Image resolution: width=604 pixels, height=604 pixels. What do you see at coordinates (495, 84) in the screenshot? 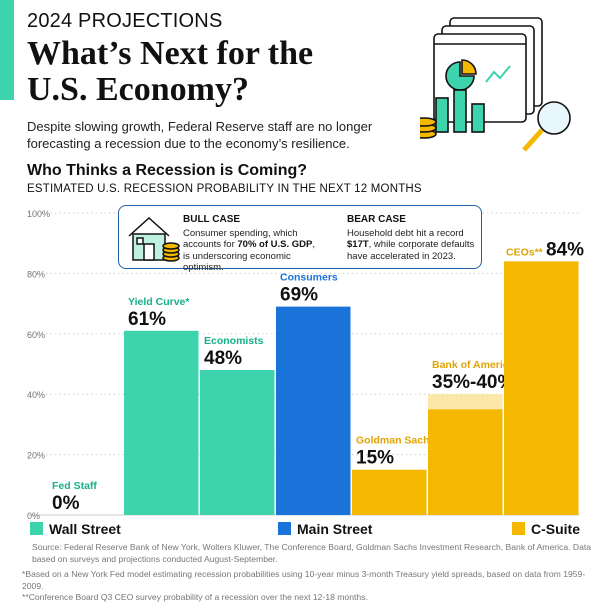
I see `dashboard-illustration-icon` at bounding box center [495, 84].